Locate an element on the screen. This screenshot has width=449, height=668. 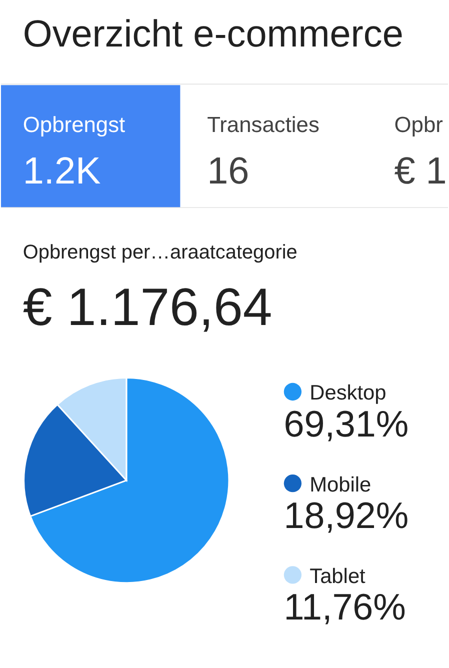
legend-label: Desktop is located at coordinates (348, 393).